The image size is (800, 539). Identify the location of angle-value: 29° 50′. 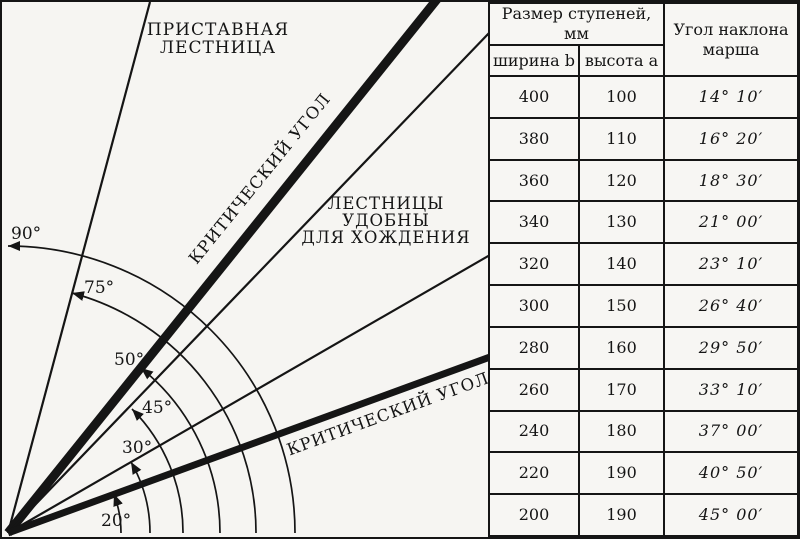
(730, 347).